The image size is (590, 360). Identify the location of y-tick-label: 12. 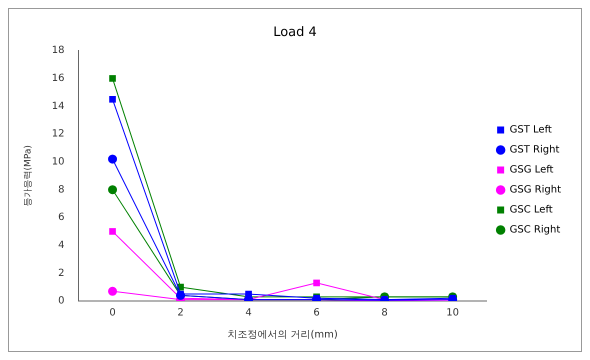
(58, 134).